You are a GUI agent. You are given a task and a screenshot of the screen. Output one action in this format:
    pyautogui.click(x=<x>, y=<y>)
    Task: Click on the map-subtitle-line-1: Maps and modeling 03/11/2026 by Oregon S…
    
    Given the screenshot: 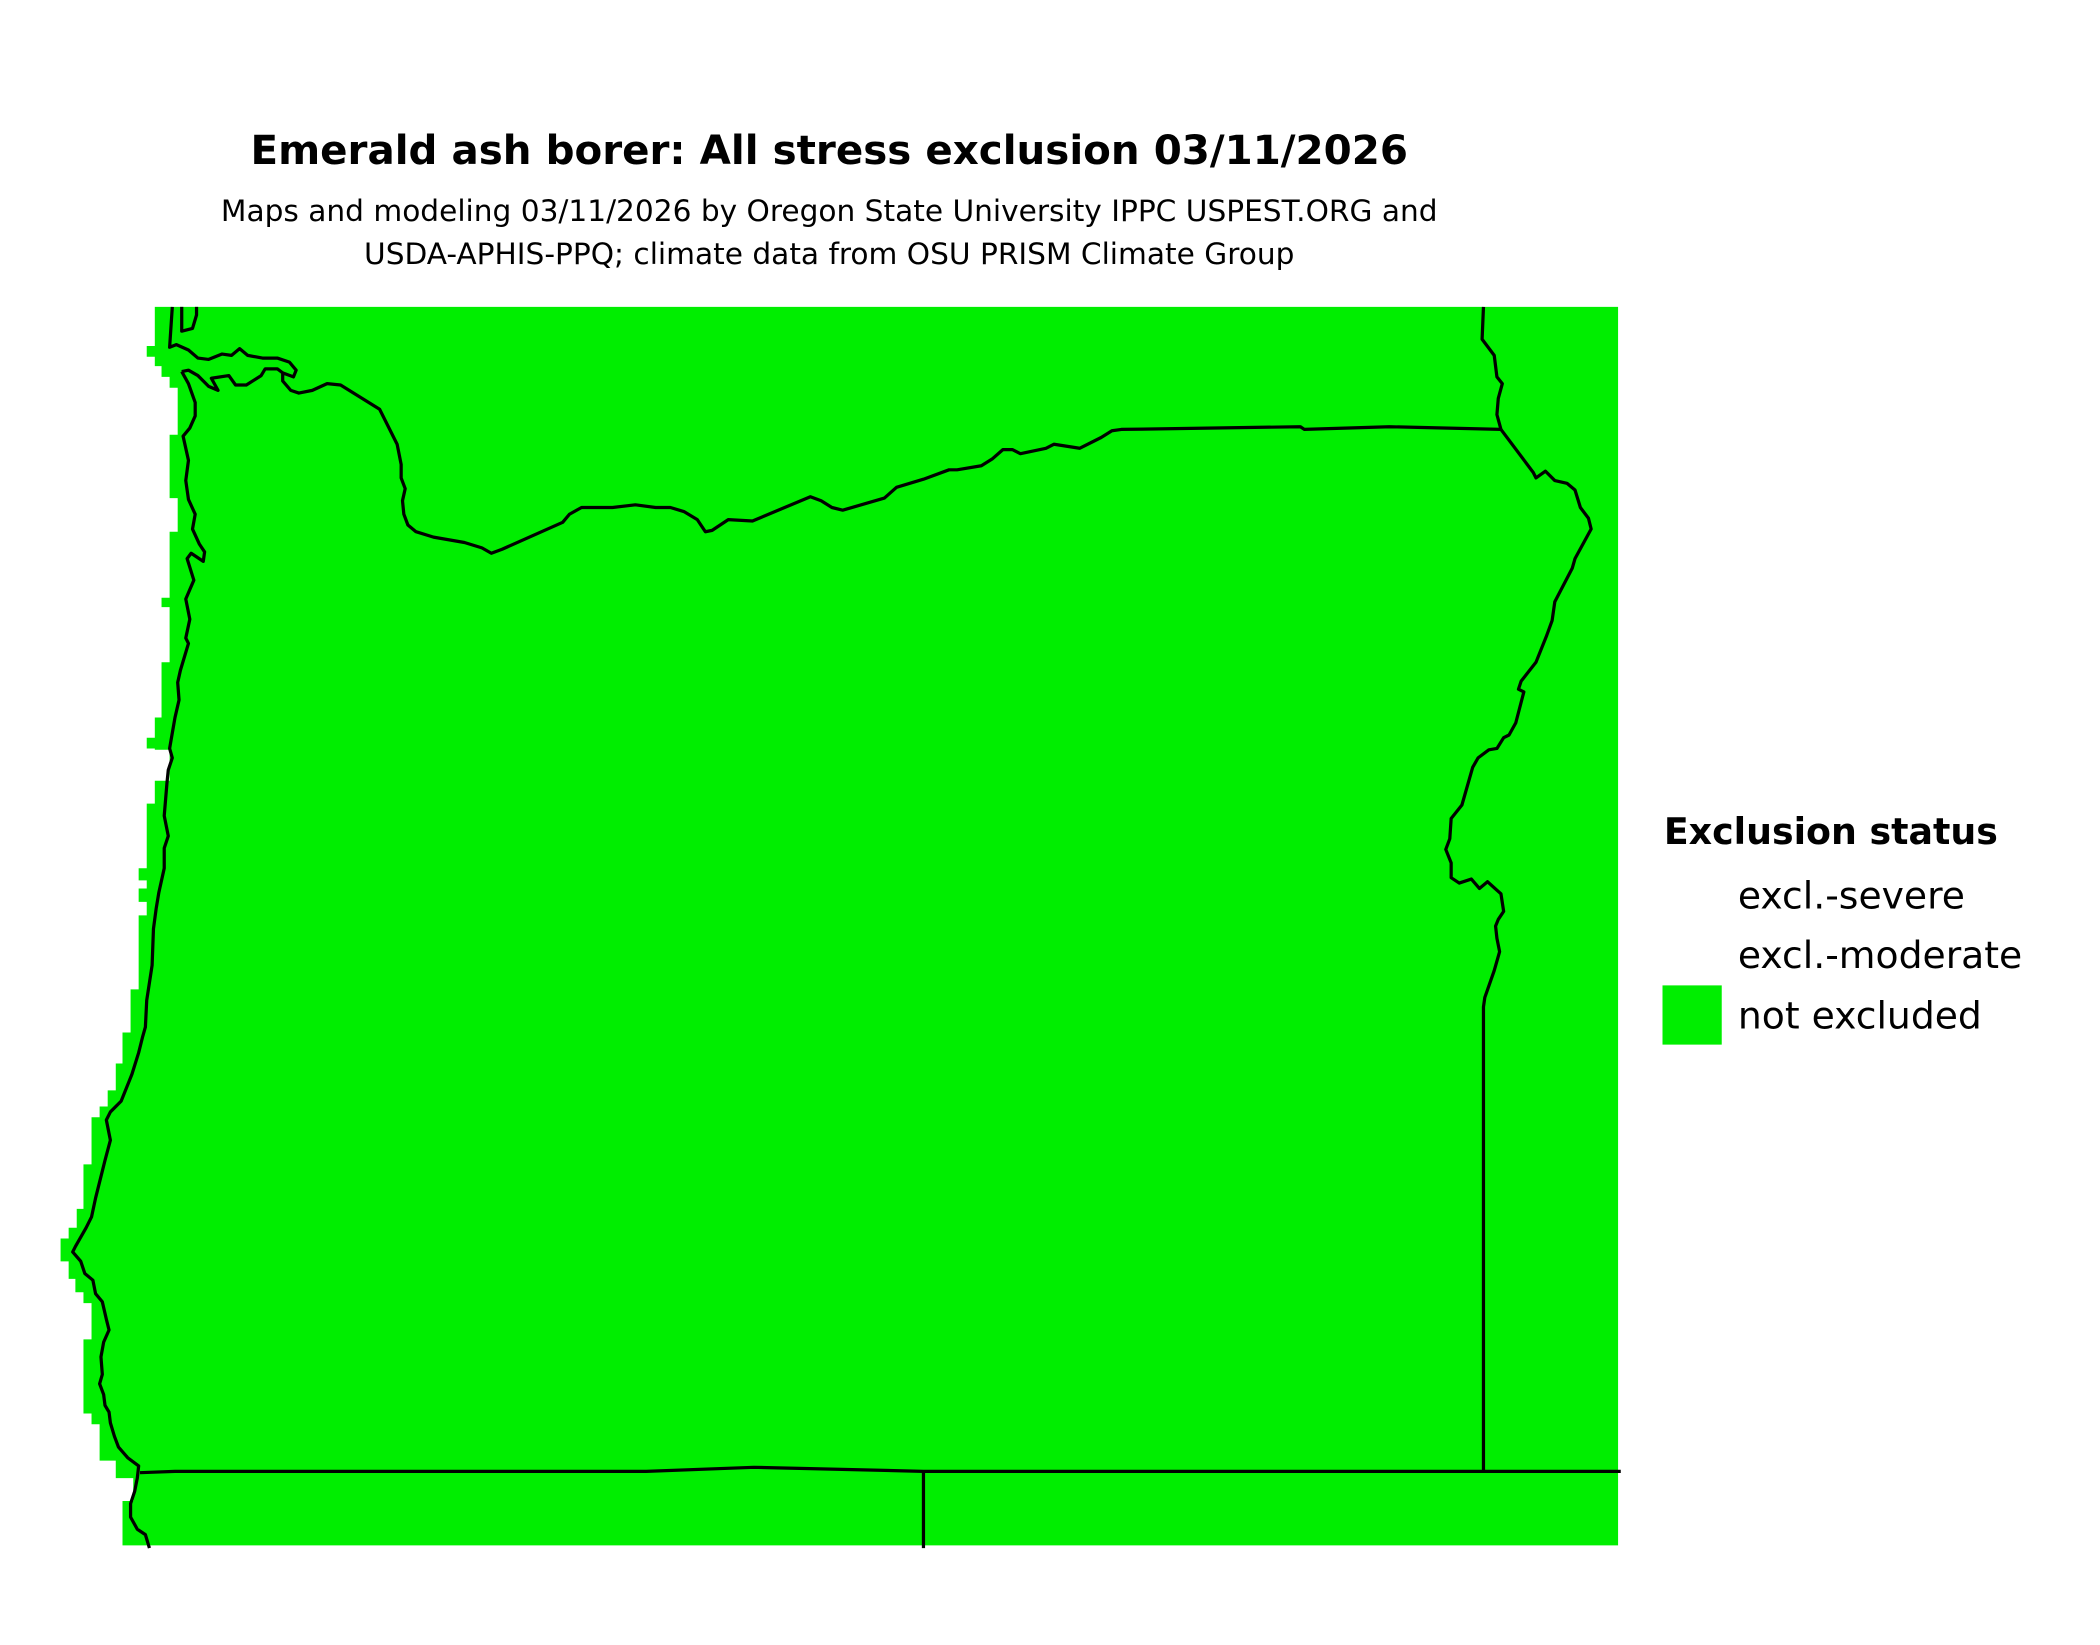 What is the action you would take?
    pyautogui.click(x=829, y=211)
    